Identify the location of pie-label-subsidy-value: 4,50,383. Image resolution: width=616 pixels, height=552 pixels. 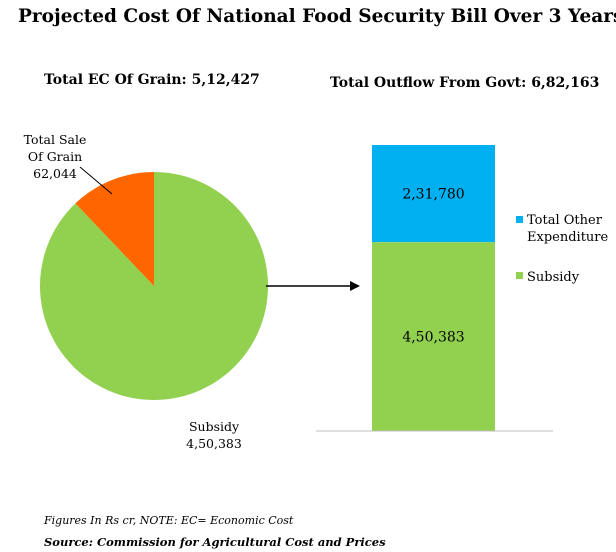
(214, 443).